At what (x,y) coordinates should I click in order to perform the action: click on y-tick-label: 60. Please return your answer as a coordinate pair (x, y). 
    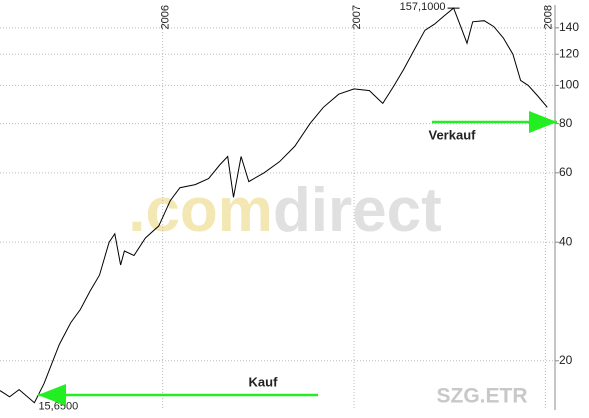
    Looking at the image, I should click on (566, 172).